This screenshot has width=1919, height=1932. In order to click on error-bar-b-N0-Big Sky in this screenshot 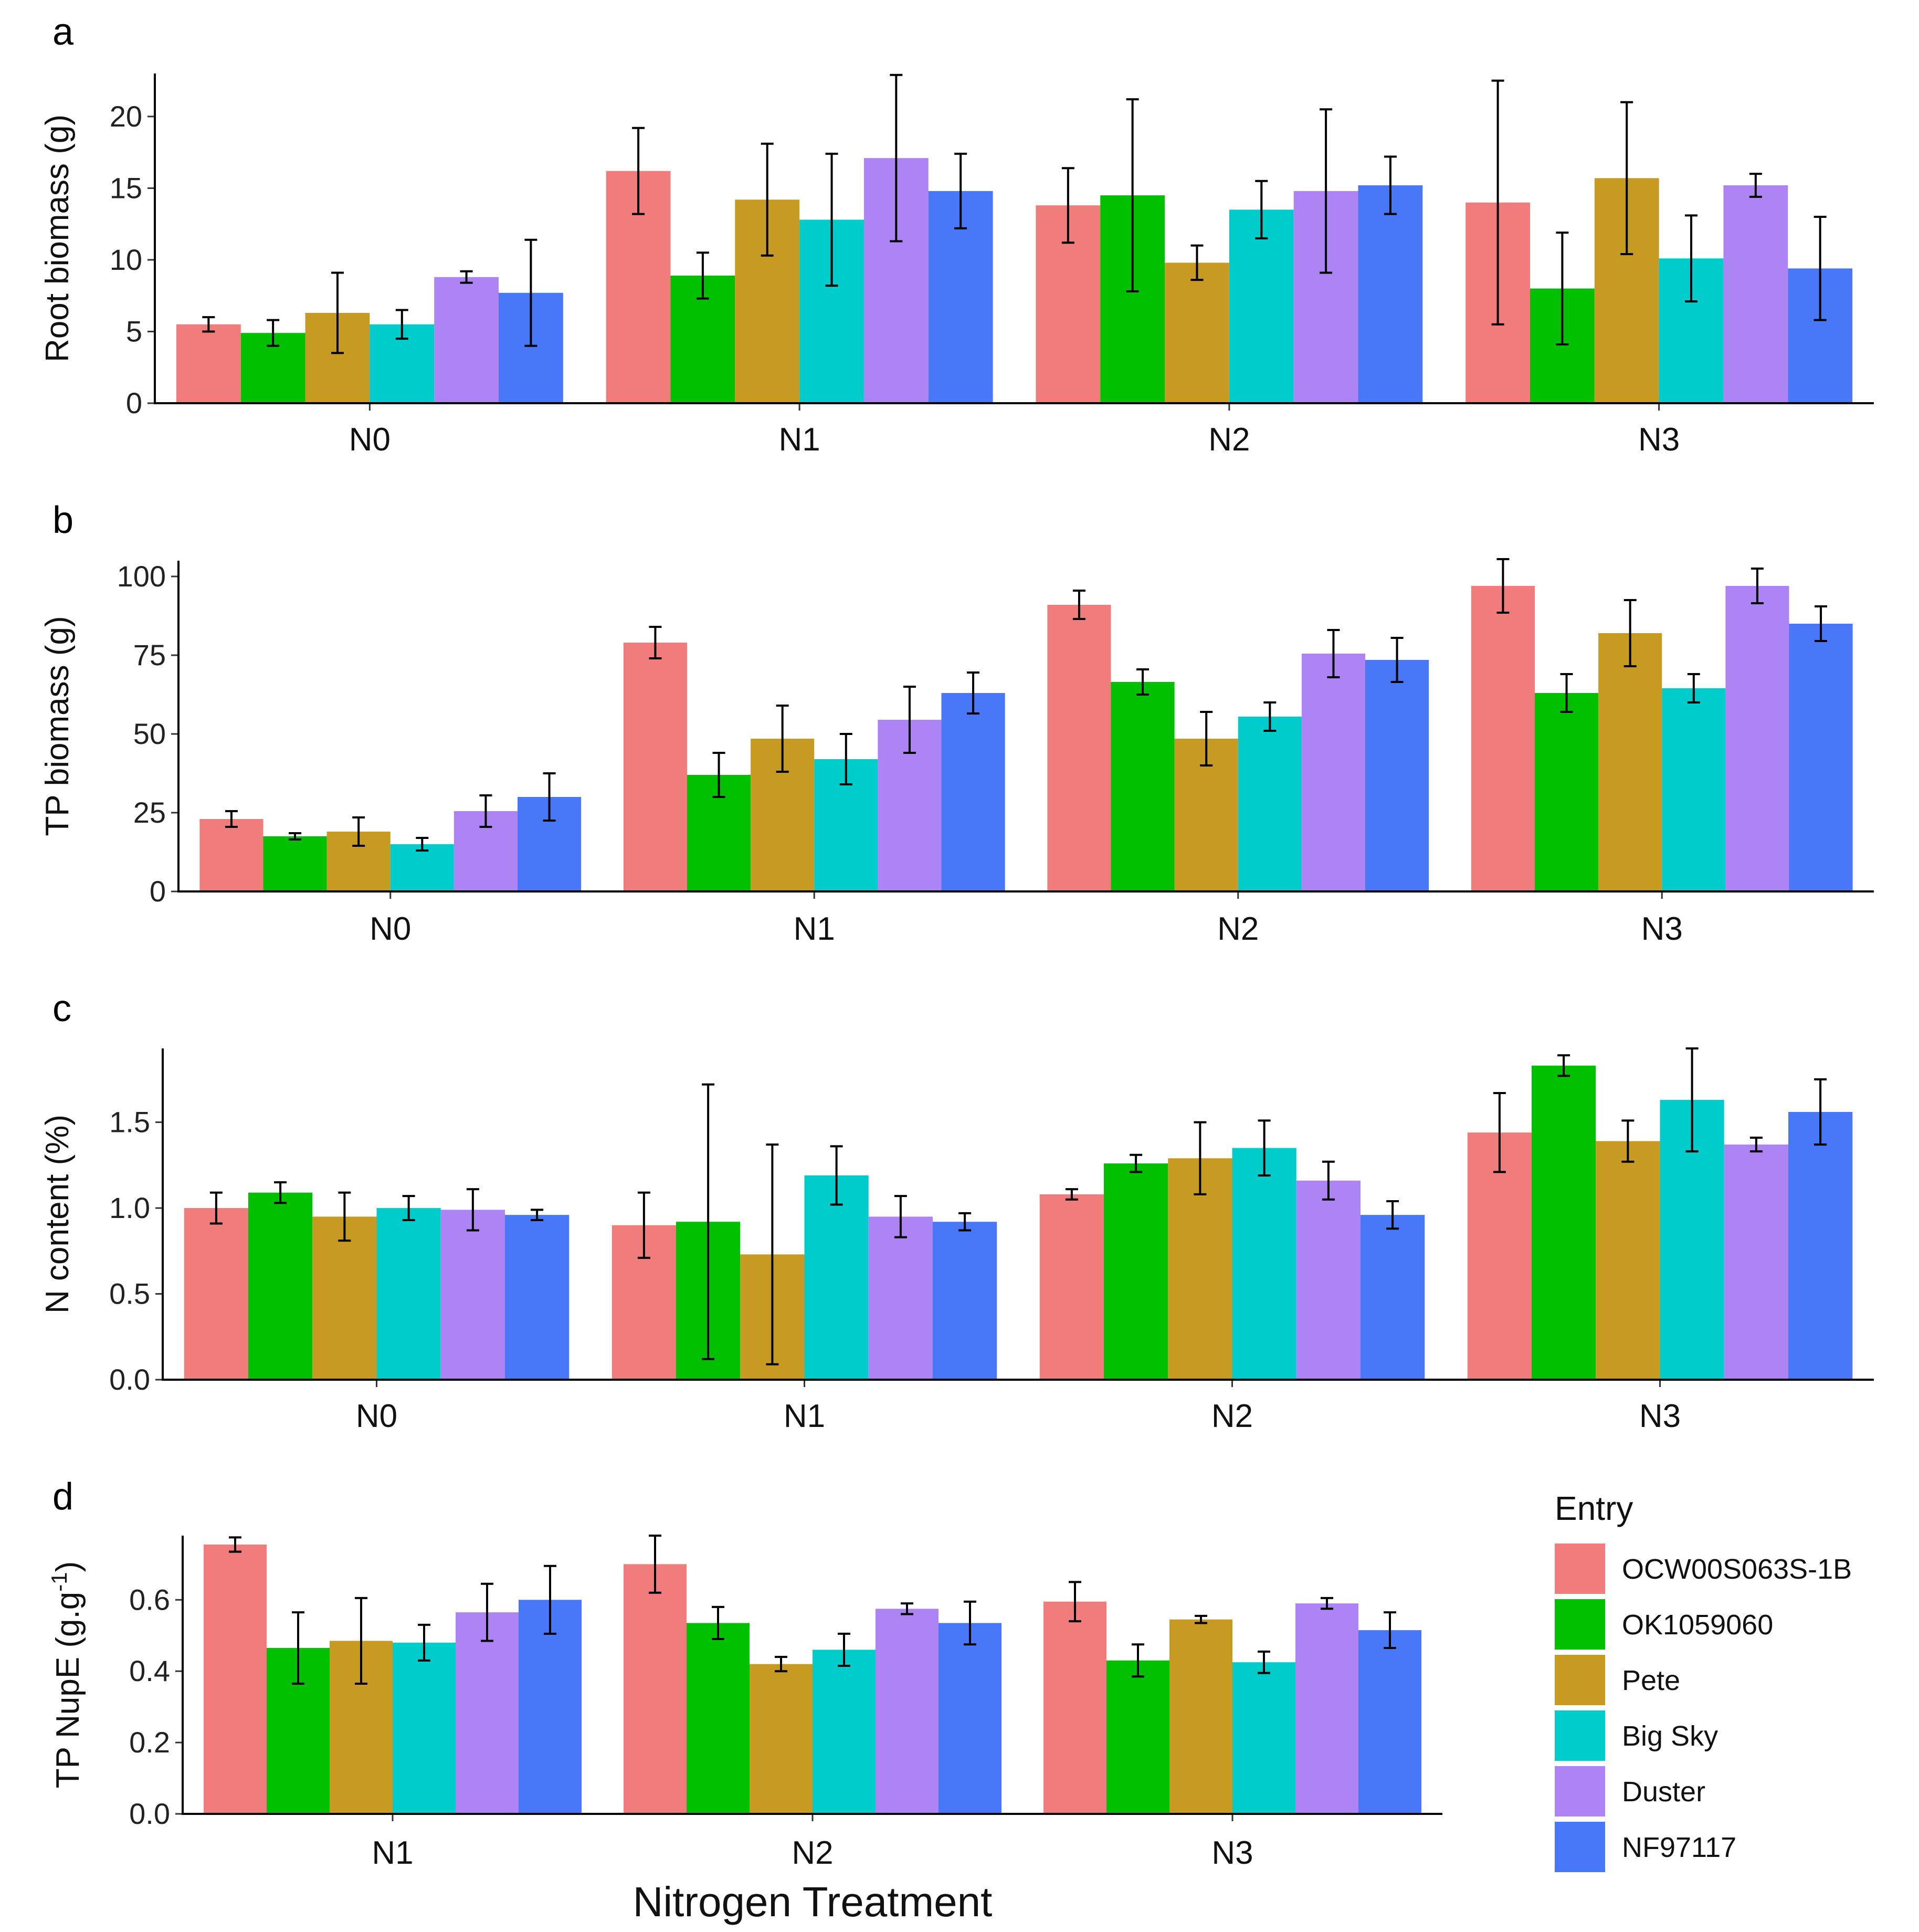, I will do `click(422, 844)`.